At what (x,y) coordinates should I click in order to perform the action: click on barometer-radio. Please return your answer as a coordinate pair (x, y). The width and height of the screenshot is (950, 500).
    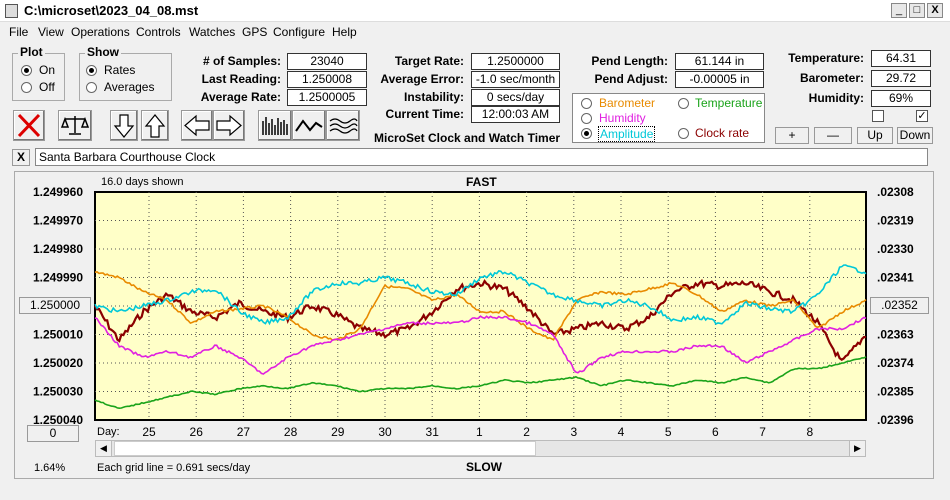
    Looking at the image, I should click on (586, 103).